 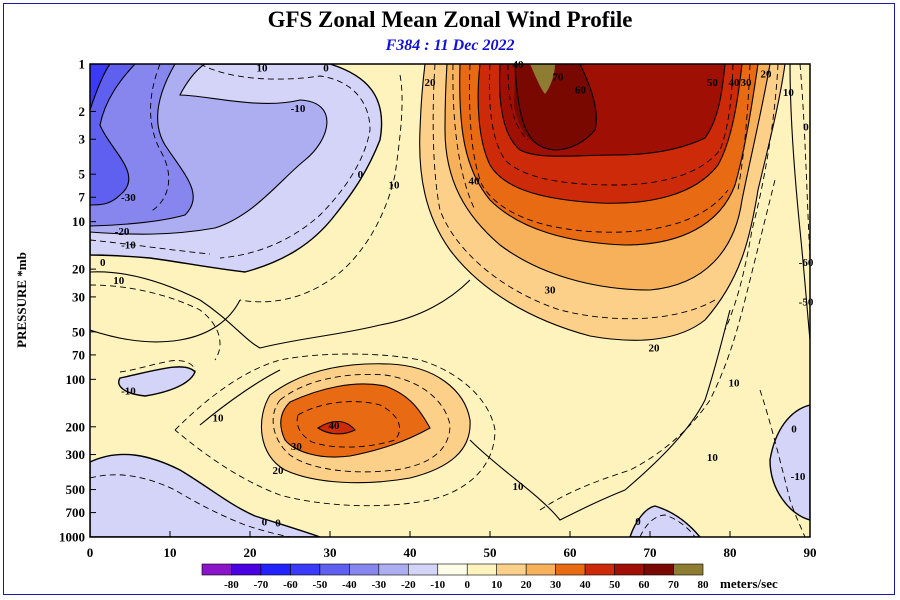 I want to click on colorbar-tick-label: -50, so click(x=320, y=585).